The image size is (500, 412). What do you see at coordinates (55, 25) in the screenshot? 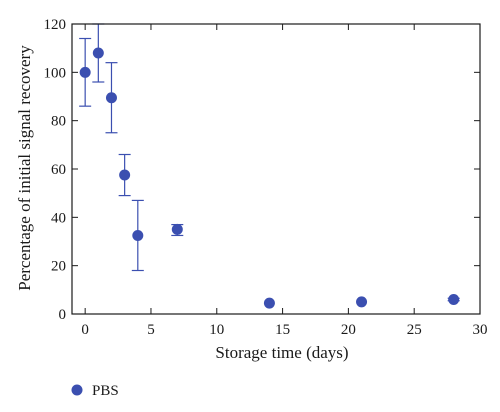
I see `y-tick-label: 120` at bounding box center [55, 25].